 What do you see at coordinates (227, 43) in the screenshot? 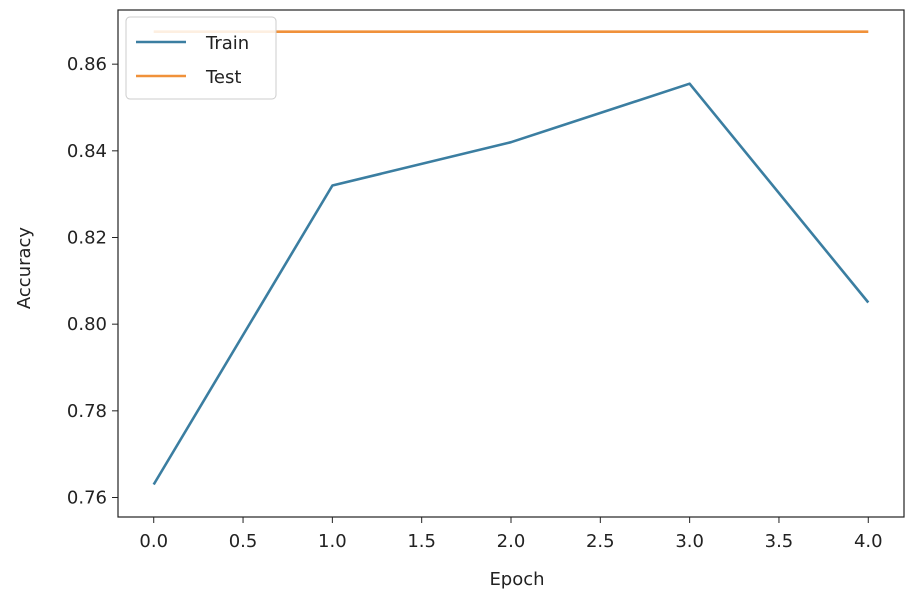
I see `legend-label-train: Train` at bounding box center [227, 43].